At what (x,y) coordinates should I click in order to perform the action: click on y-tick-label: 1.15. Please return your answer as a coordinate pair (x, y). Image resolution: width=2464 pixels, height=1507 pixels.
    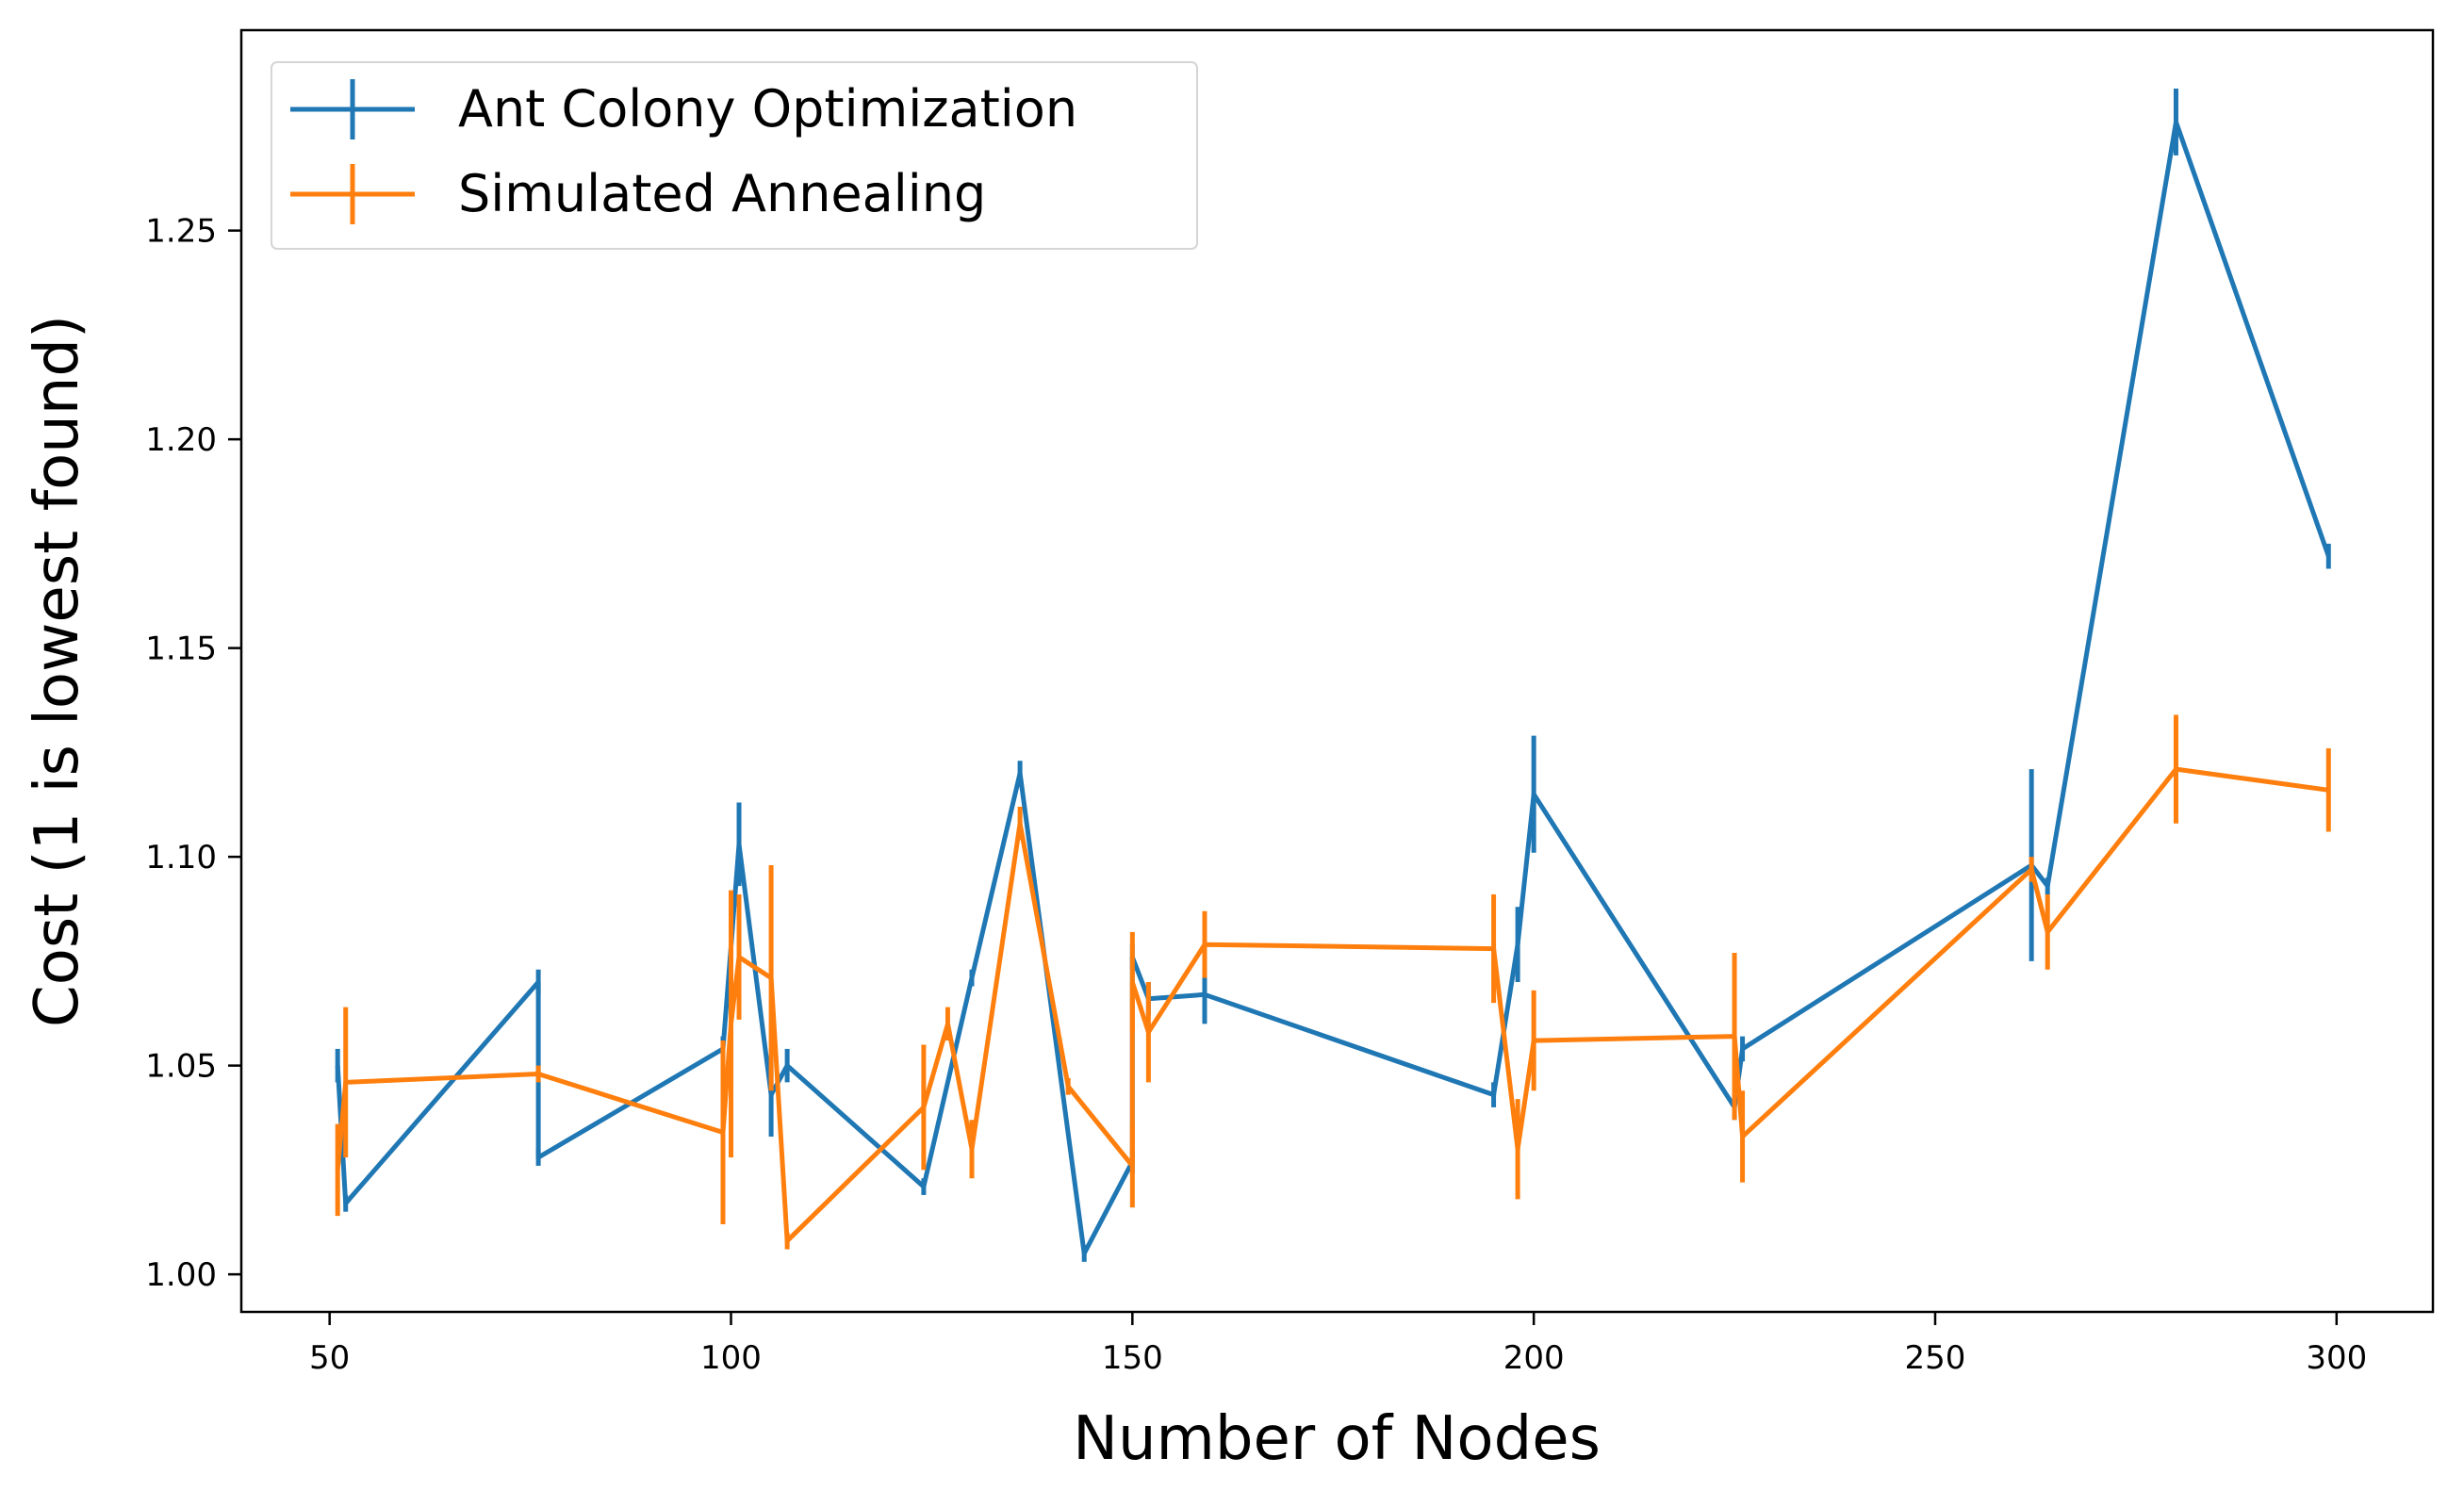
    Looking at the image, I should click on (181, 649).